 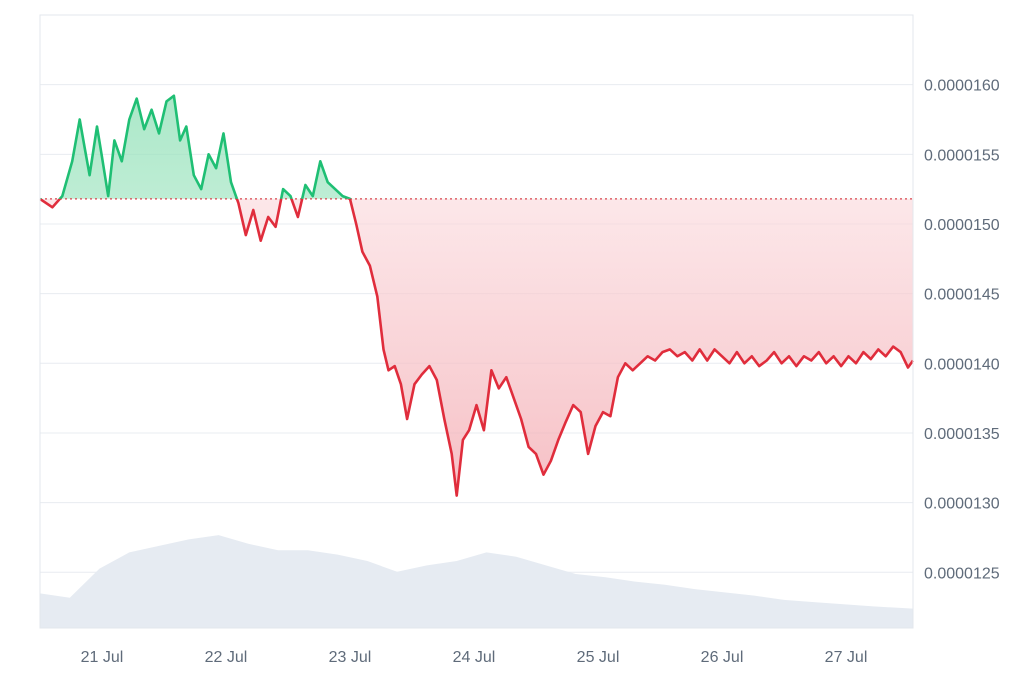 I want to click on y-tick-label: 0.0000125, so click(x=962, y=573).